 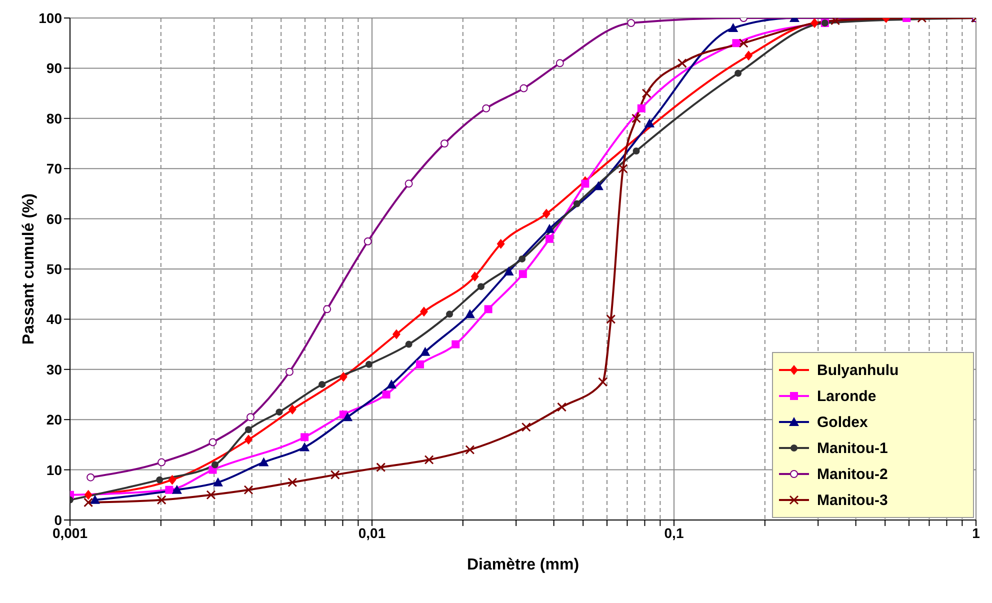 What do you see at coordinates (29, 269) in the screenshot?
I see `y-axis-title: Passant cumulé (%)` at bounding box center [29, 269].